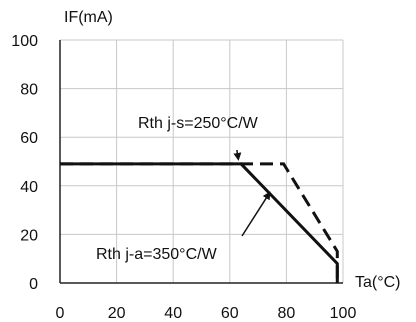 The height and width of the screenshot is (322, 416). What do you see at coordinates (256, 214) in the screenshot?
I see `annotation-arrow-rth-ja` at bounding box center [256, 214].